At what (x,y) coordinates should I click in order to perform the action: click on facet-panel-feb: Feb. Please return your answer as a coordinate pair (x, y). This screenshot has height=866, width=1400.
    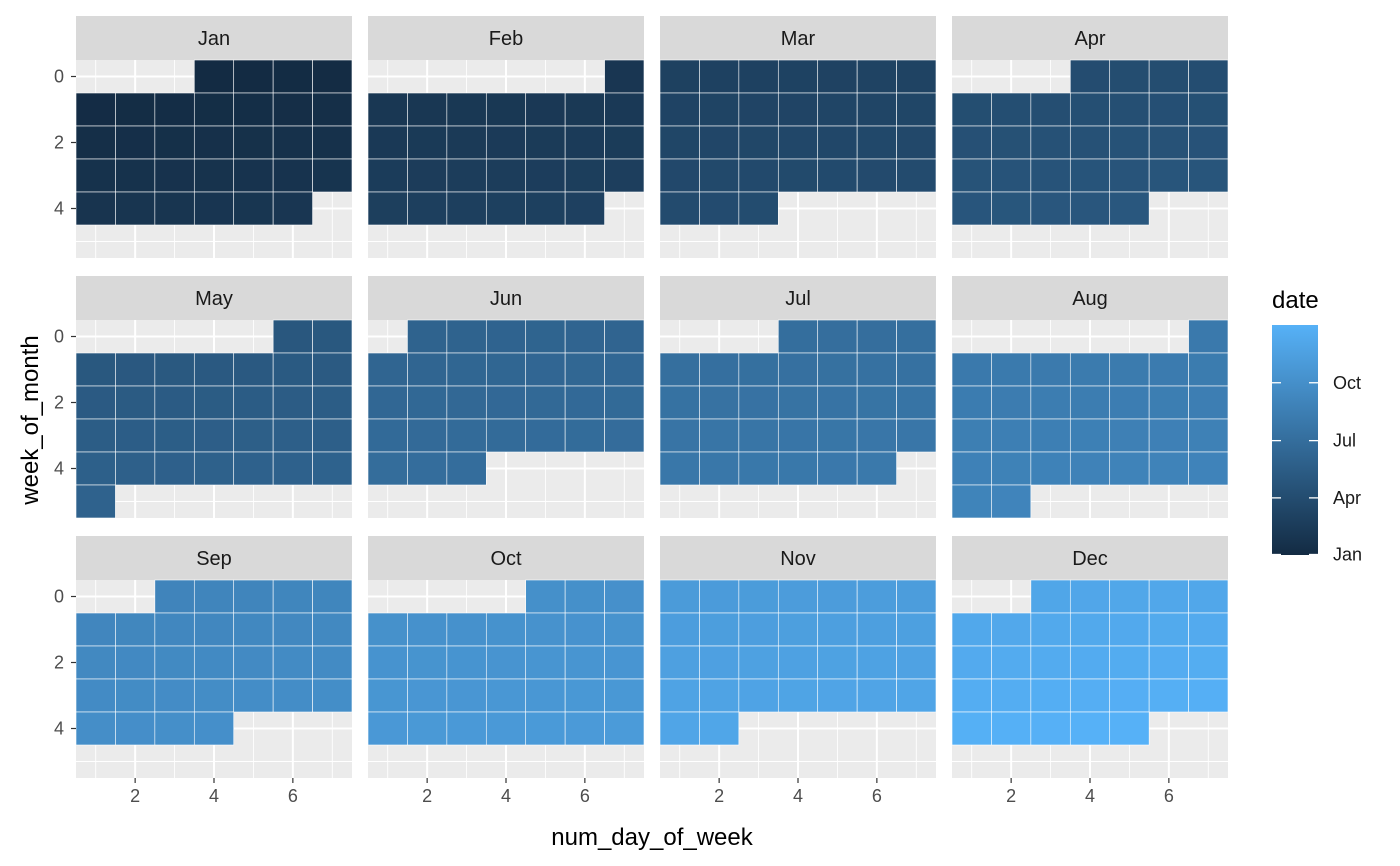
    Looking at the image, I should click on (506, 137).